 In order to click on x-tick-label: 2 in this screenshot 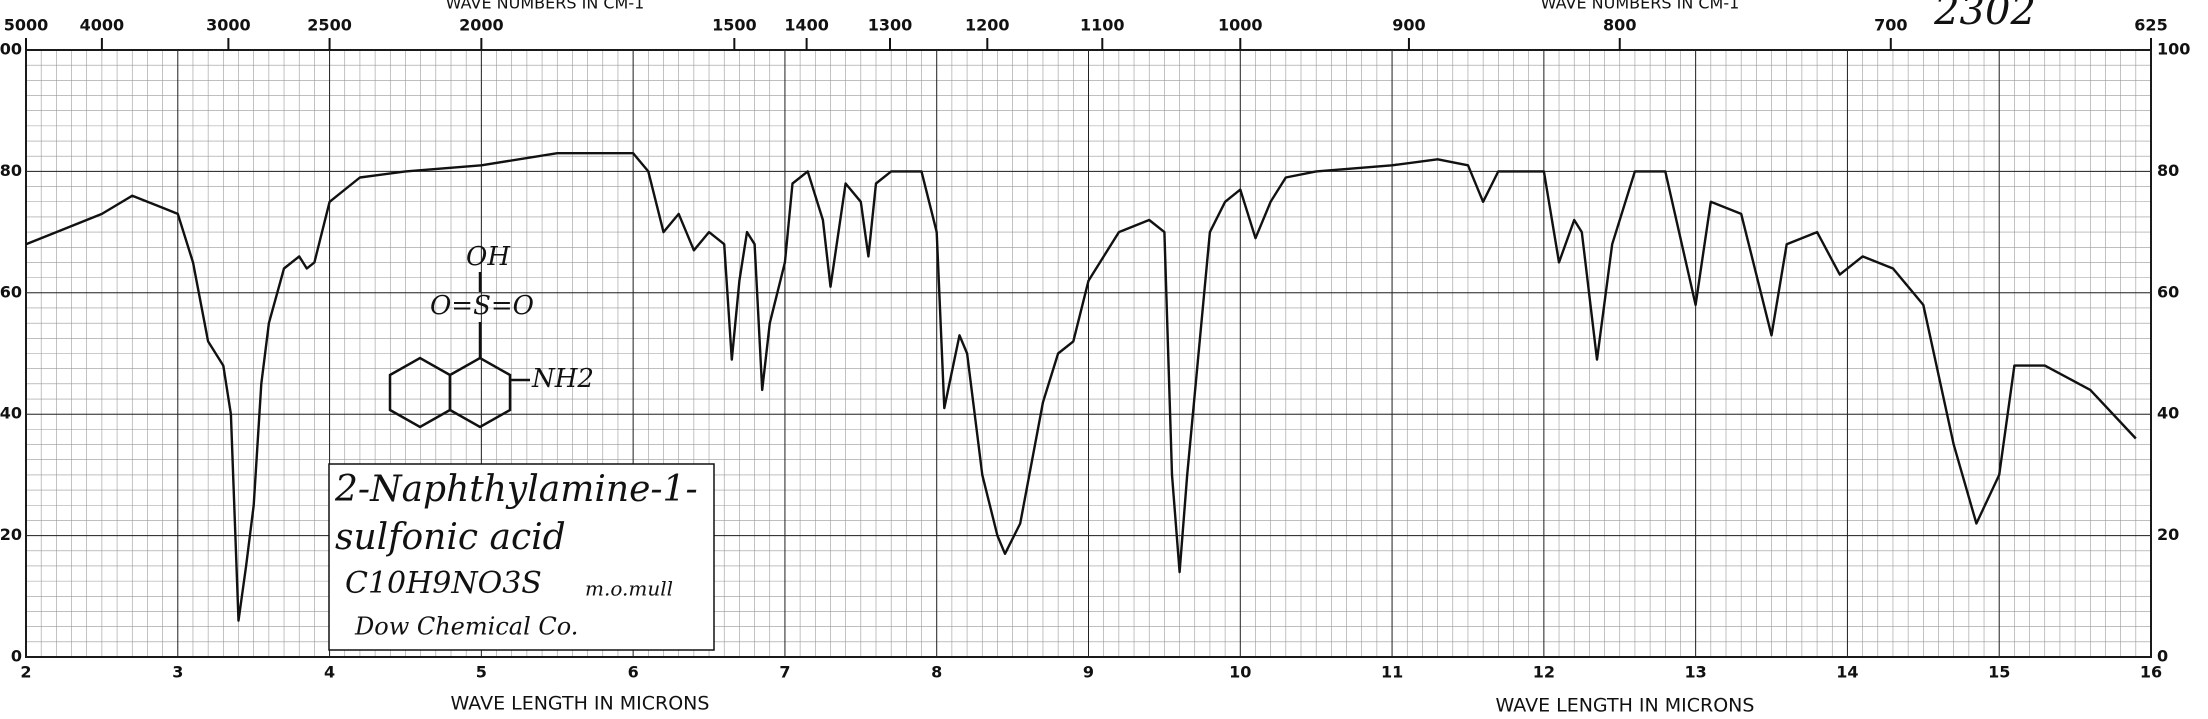, I will do `click(25, 672)`.